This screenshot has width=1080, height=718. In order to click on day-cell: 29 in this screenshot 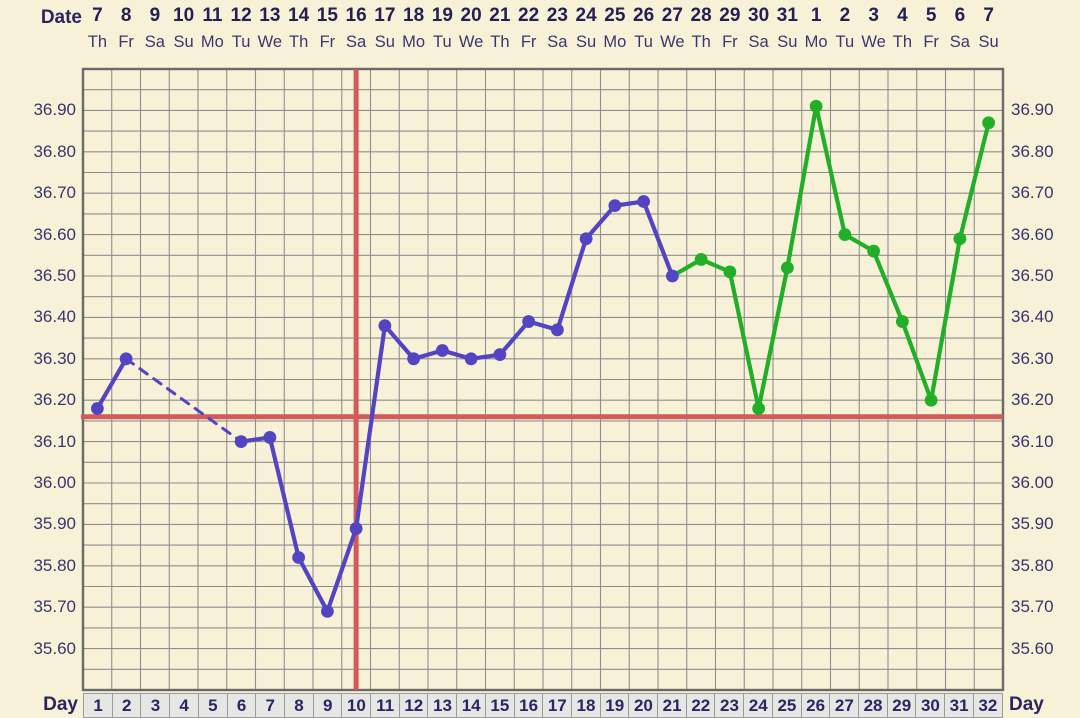, I will do `click(901, 705)`.